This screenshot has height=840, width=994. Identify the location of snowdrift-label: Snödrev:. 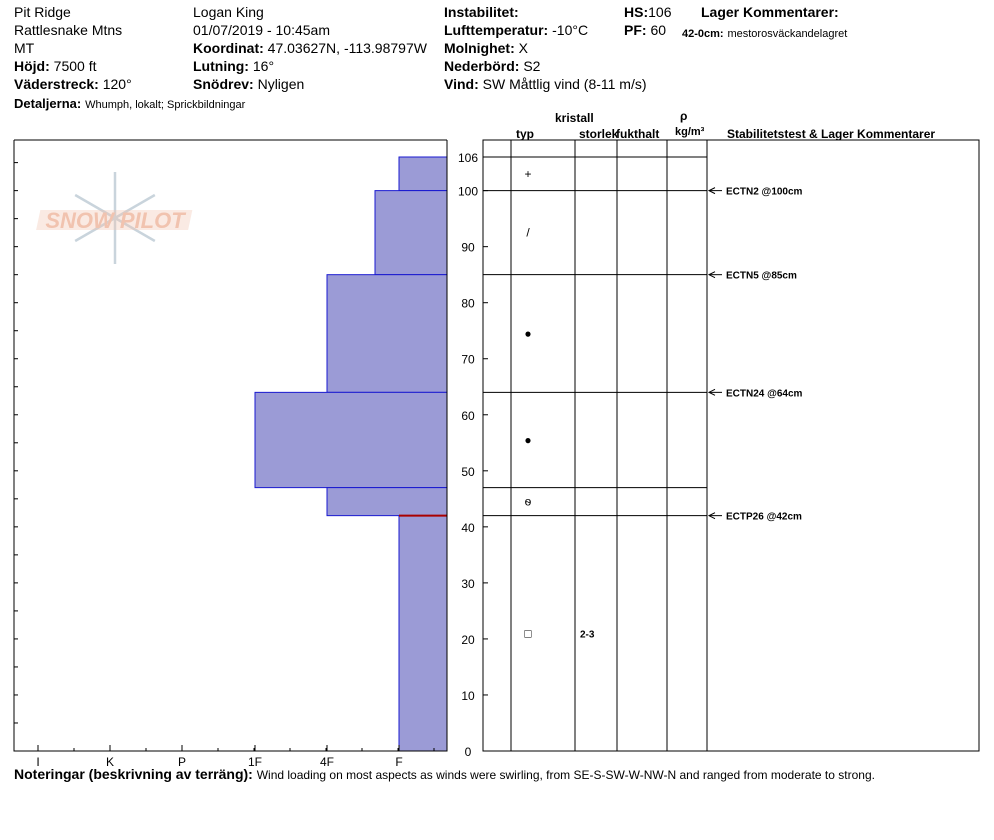
(223, 84).